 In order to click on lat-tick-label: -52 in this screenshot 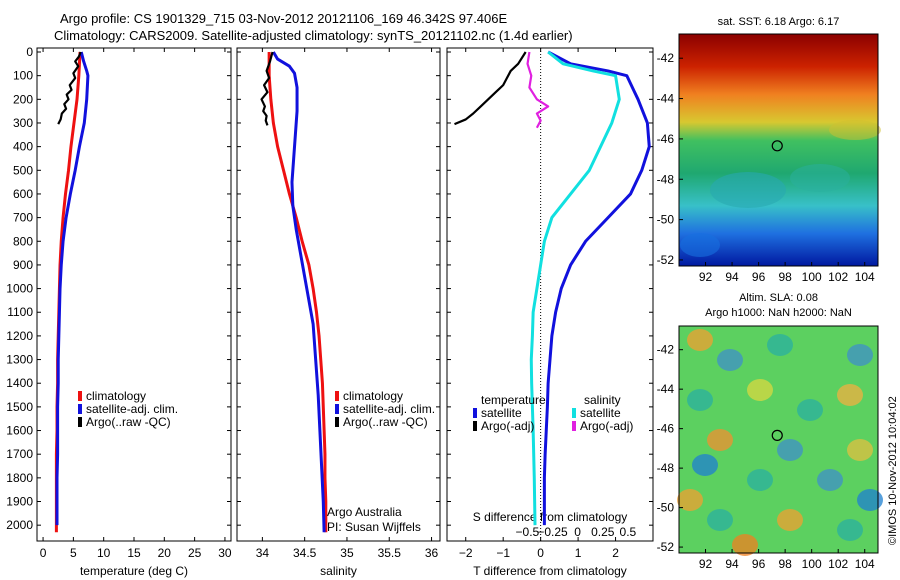, I will do `click(666, 260)`.